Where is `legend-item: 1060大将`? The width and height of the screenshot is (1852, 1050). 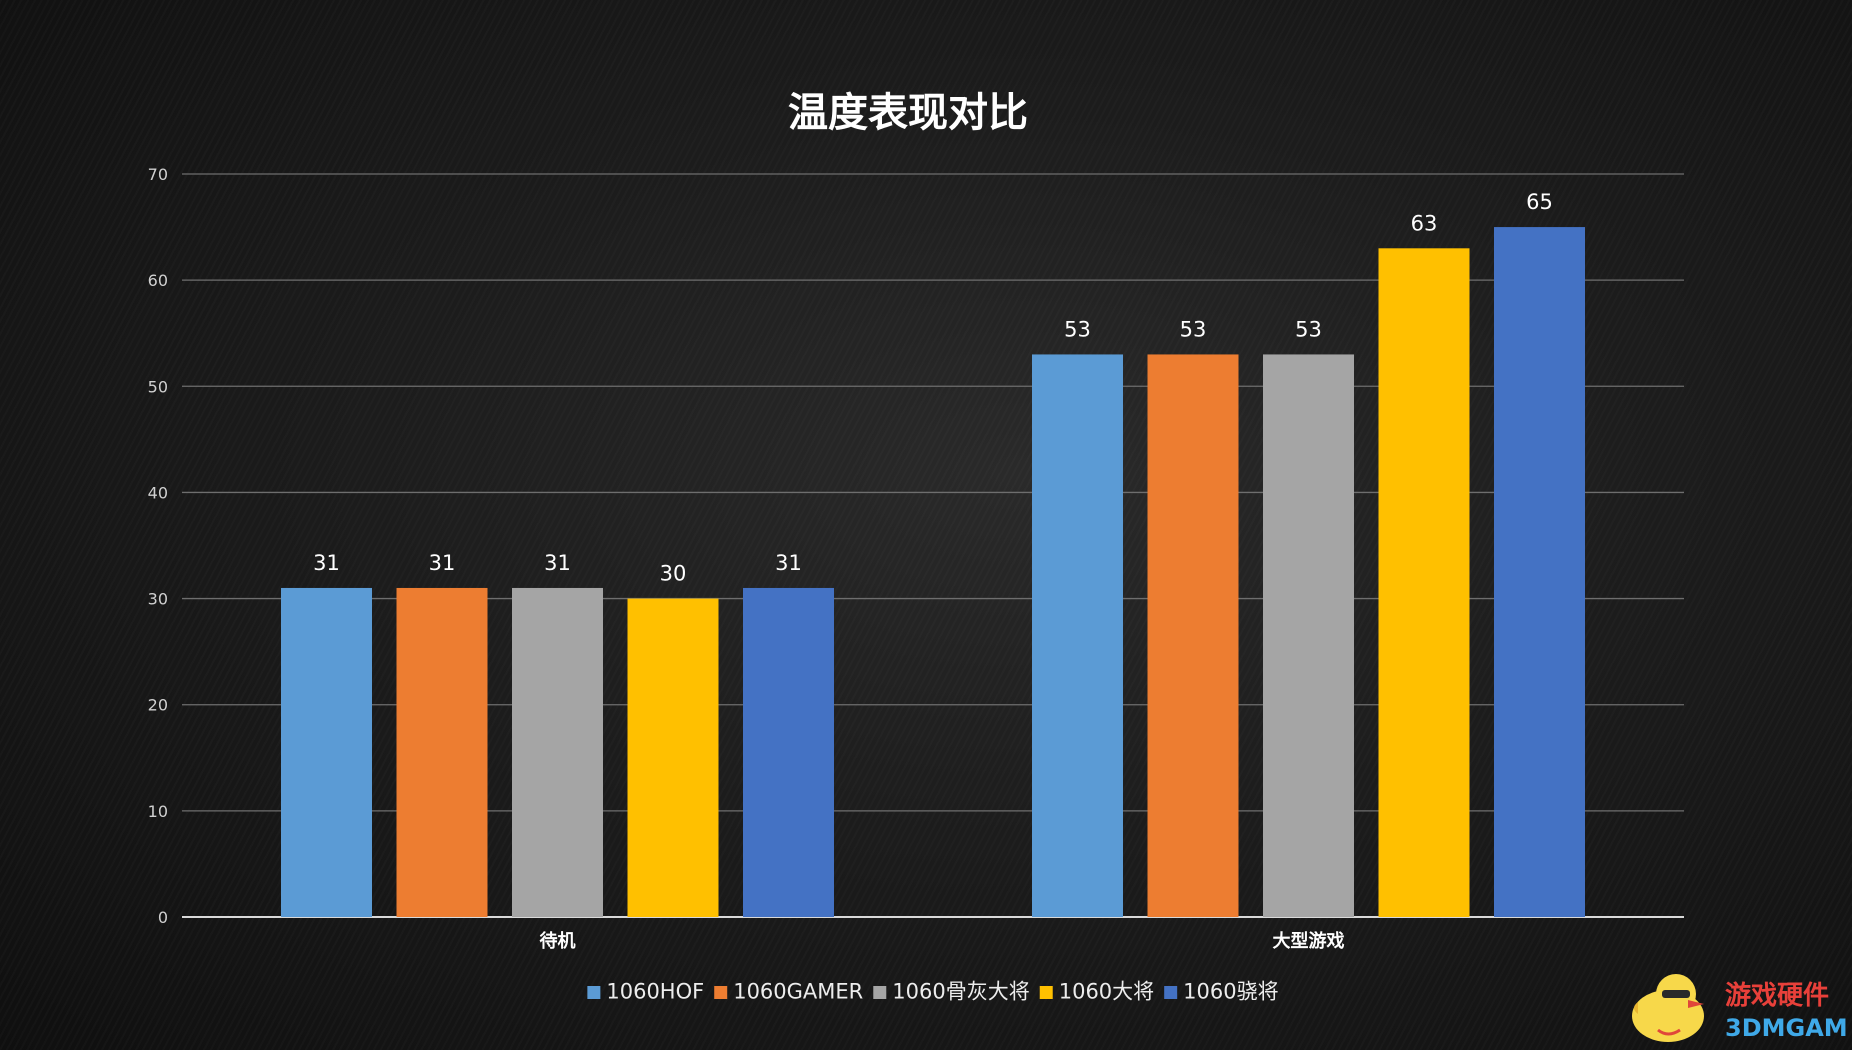 legend-item: 1060大将 is located at coordinates (1096, 992).